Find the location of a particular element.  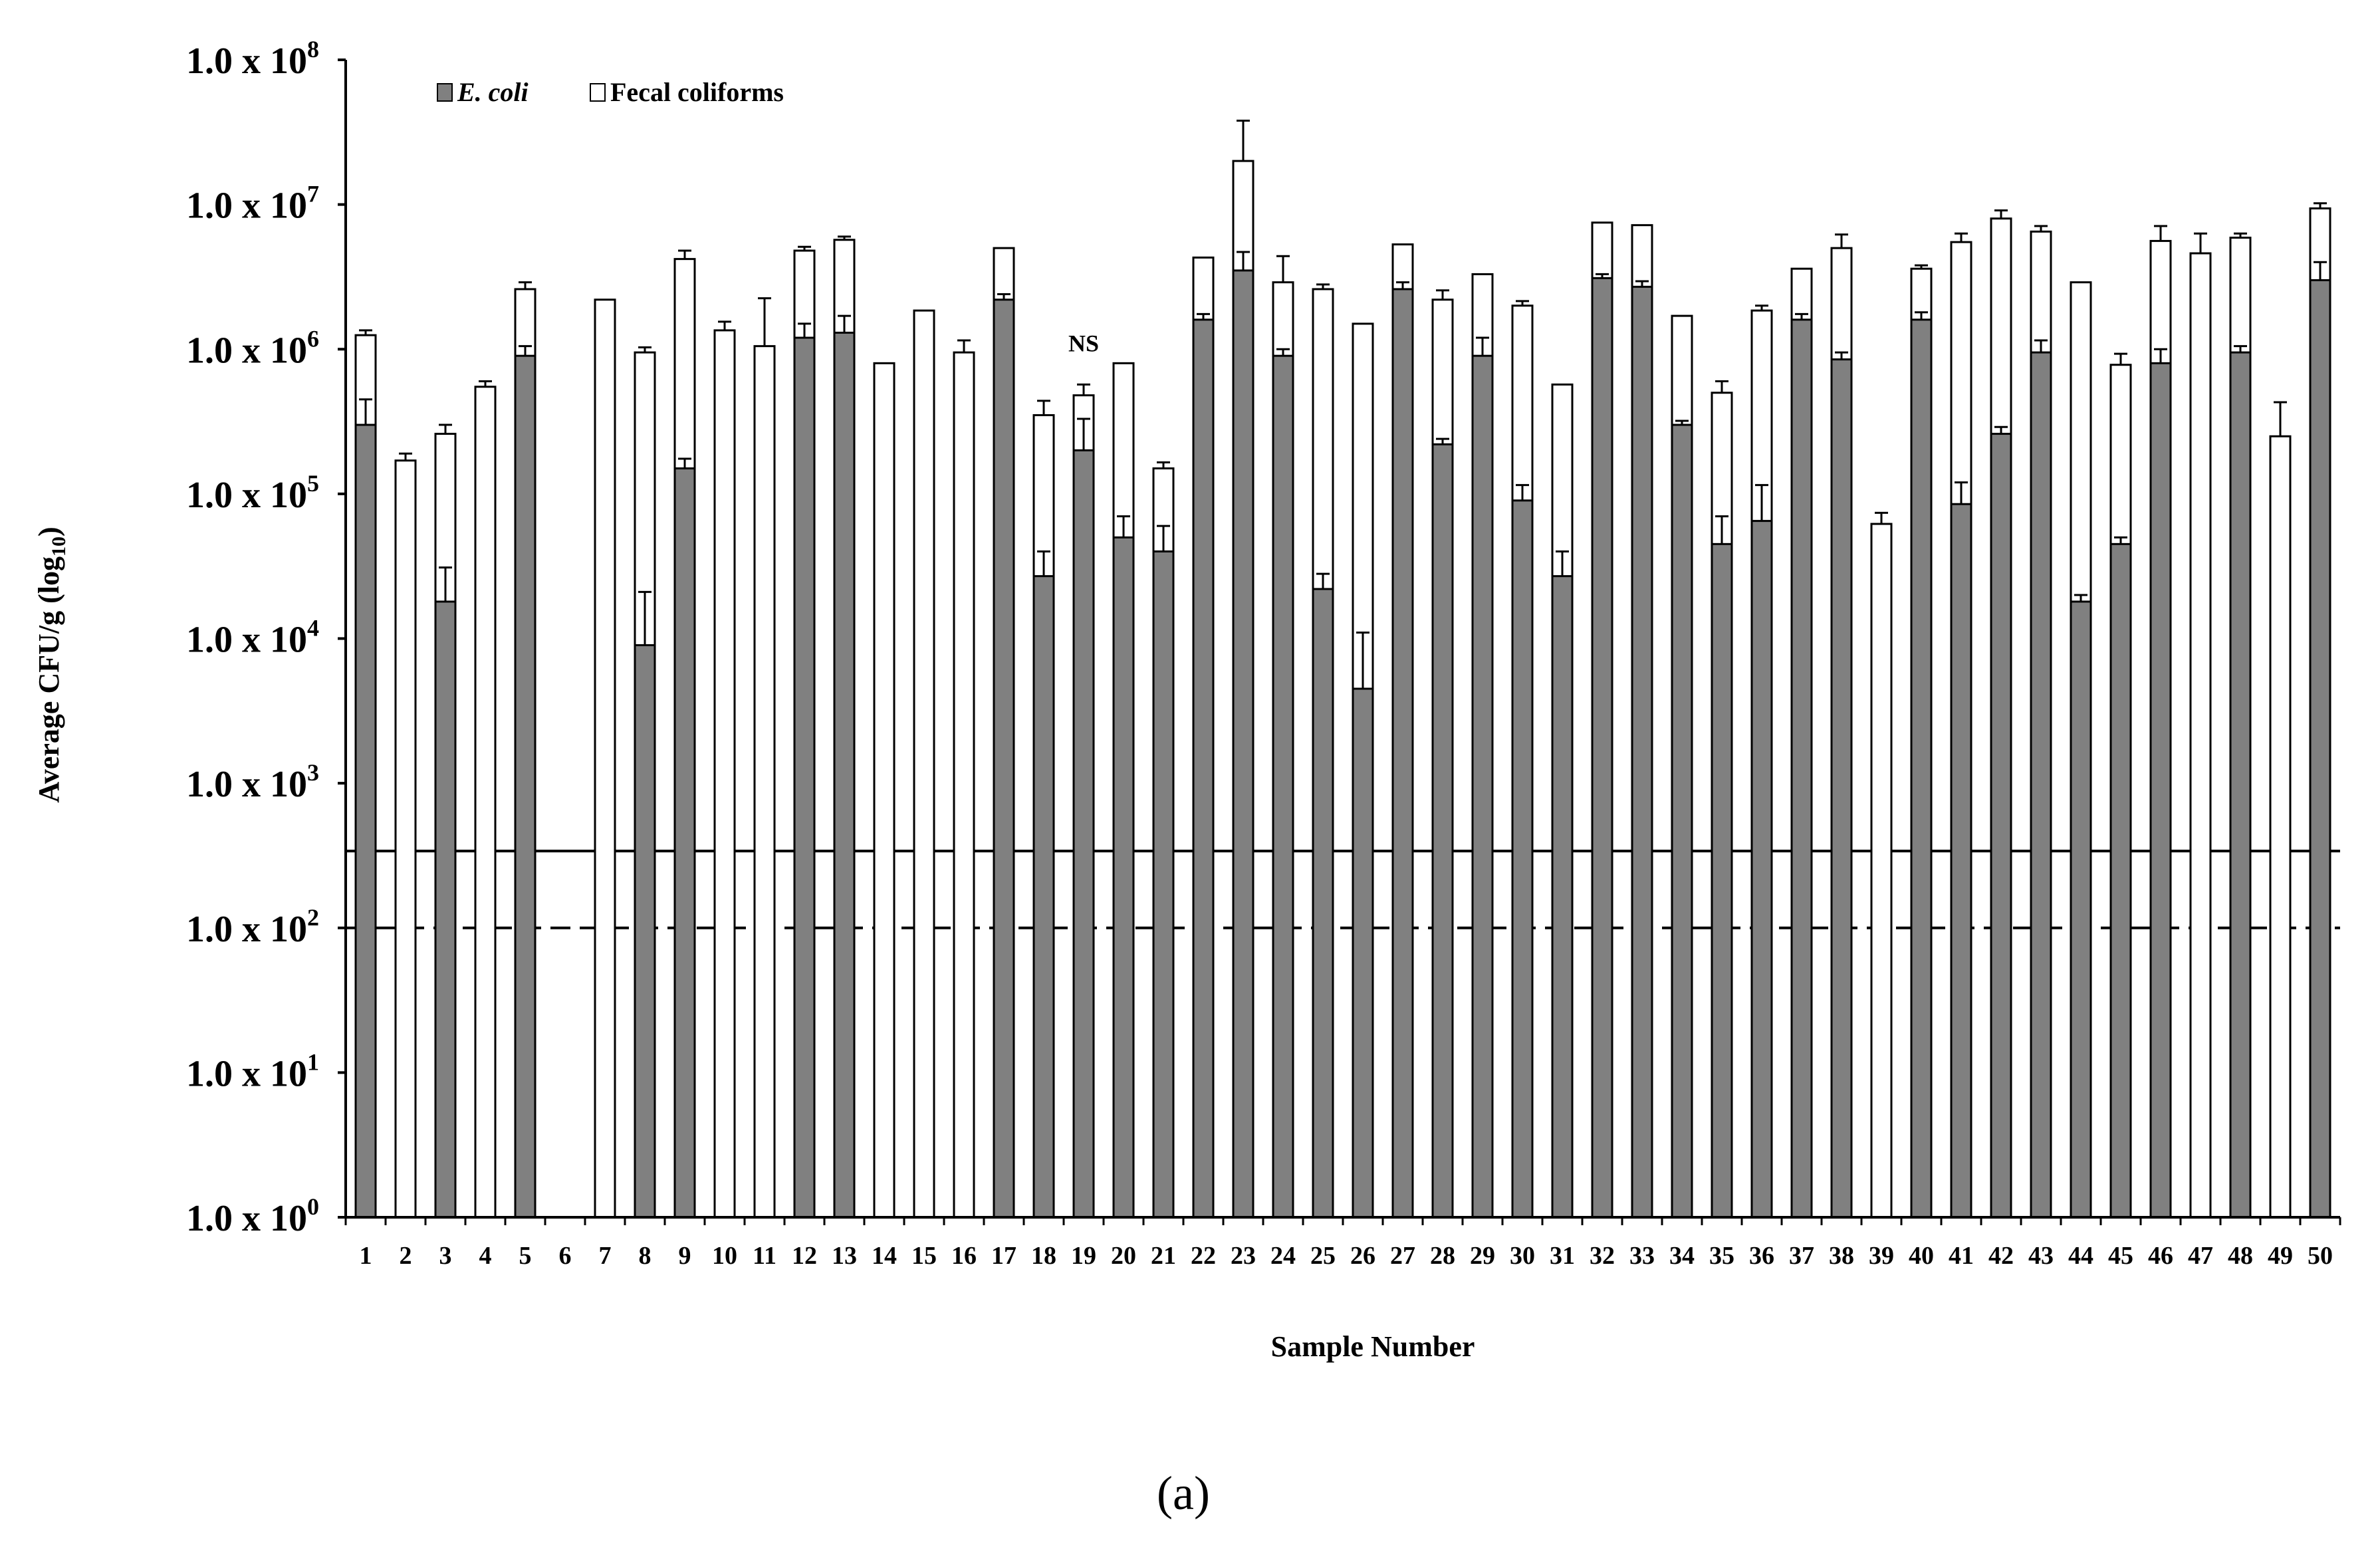

x-tick-label: 6 is located at coordinates (565, 1256).